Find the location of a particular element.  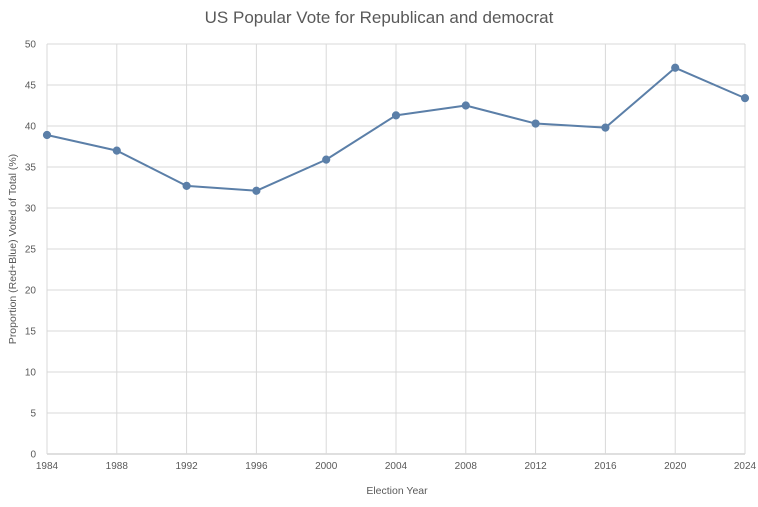

x-tick-label: 1984 is located at coordinates (47, 466).